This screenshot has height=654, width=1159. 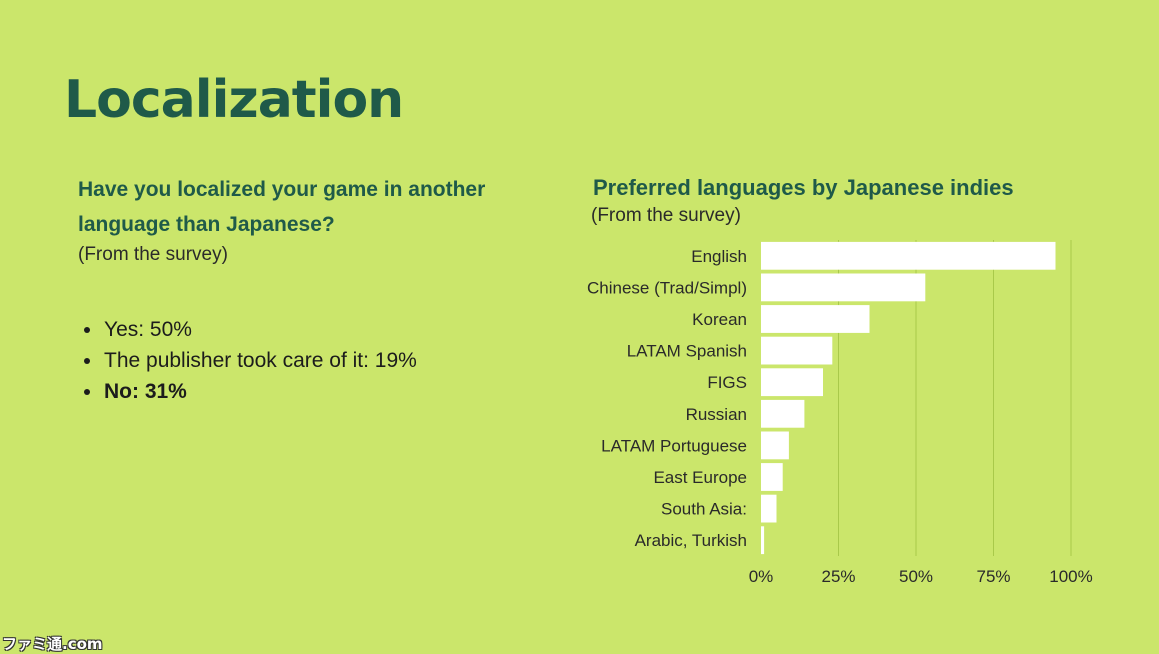 What do you see at coordinates (716, 414) in the screenshot?
I see `category-label: Russian` at bounding box center [716, 414].